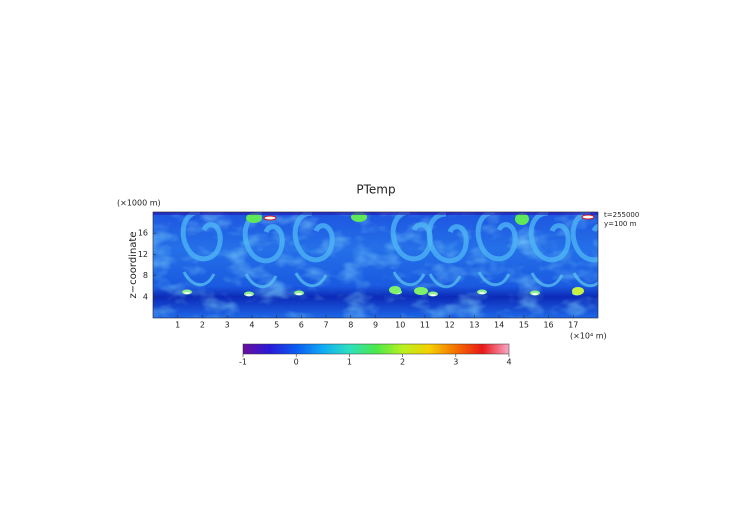 The width and height of the screenshot is (752, 532). What do you see at coordinates (400, 325) in the screenshot?
I see `x-tick-label: 10` at bounding box center [400, 325].